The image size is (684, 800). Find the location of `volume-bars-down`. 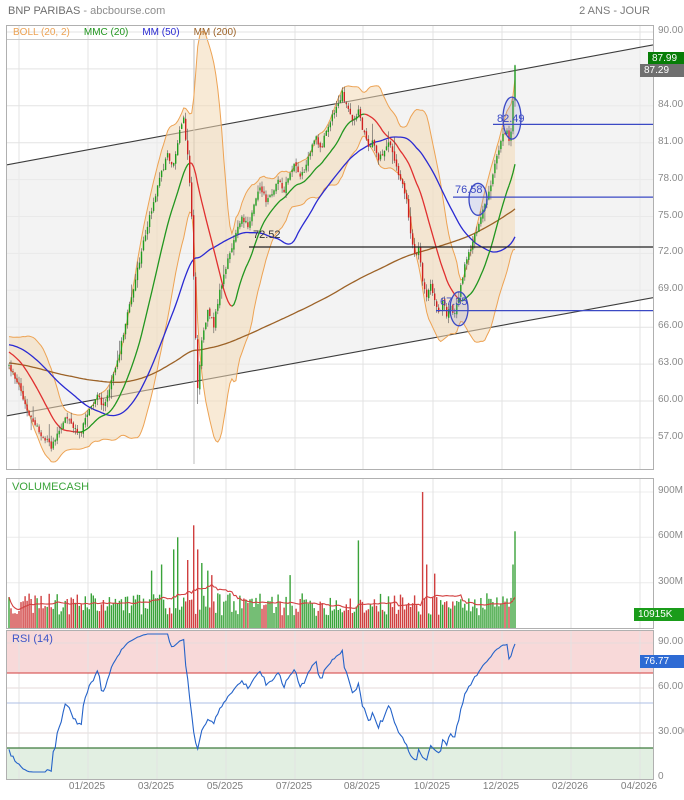

volume-bars-down is located at coordinates (260, 560).